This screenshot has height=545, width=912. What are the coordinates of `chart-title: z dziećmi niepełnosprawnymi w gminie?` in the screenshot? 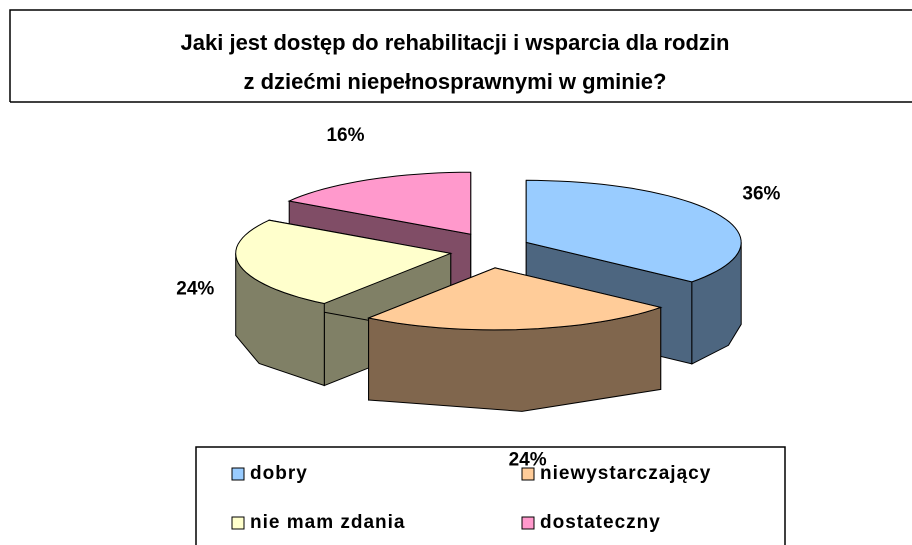 It's located at (455, 81).